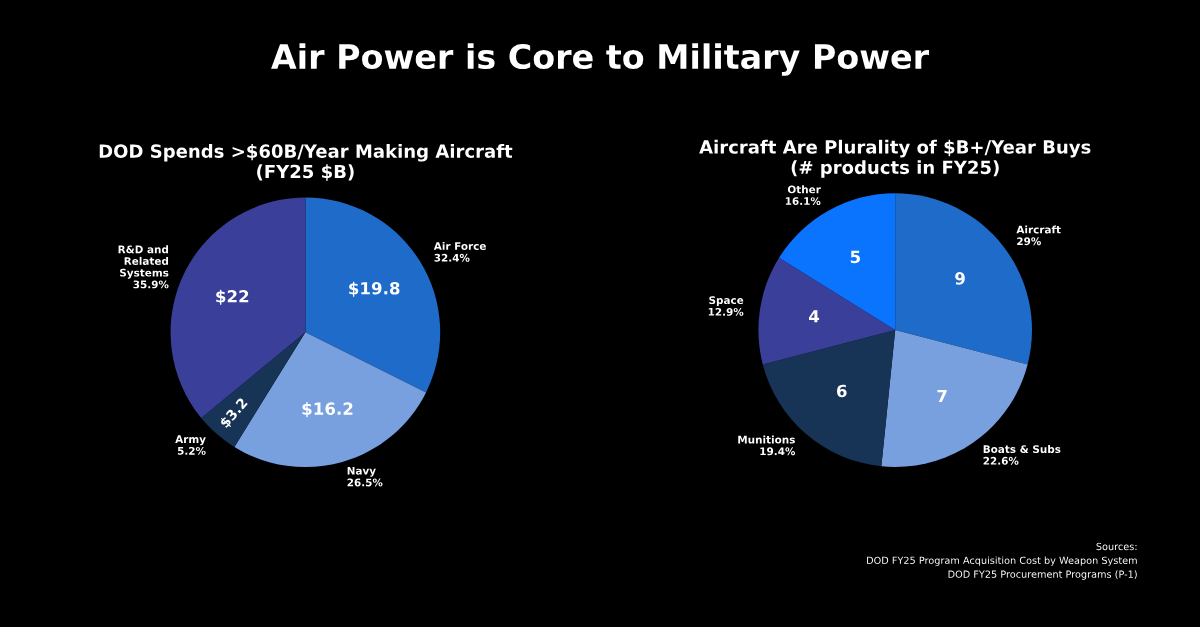 The height and width of the screenshot is (627, 1200). What do you see at coordinates (1022, 455) in the screenshot?
I see `slice-label: Boats & Subs 22.6%` at bounding box center [1022, 455].